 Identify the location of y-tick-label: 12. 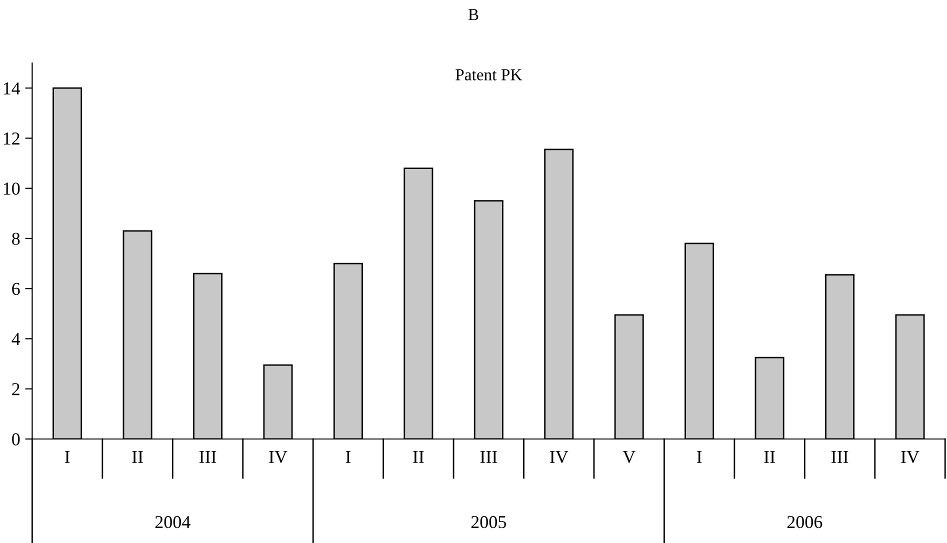
(12, 138).